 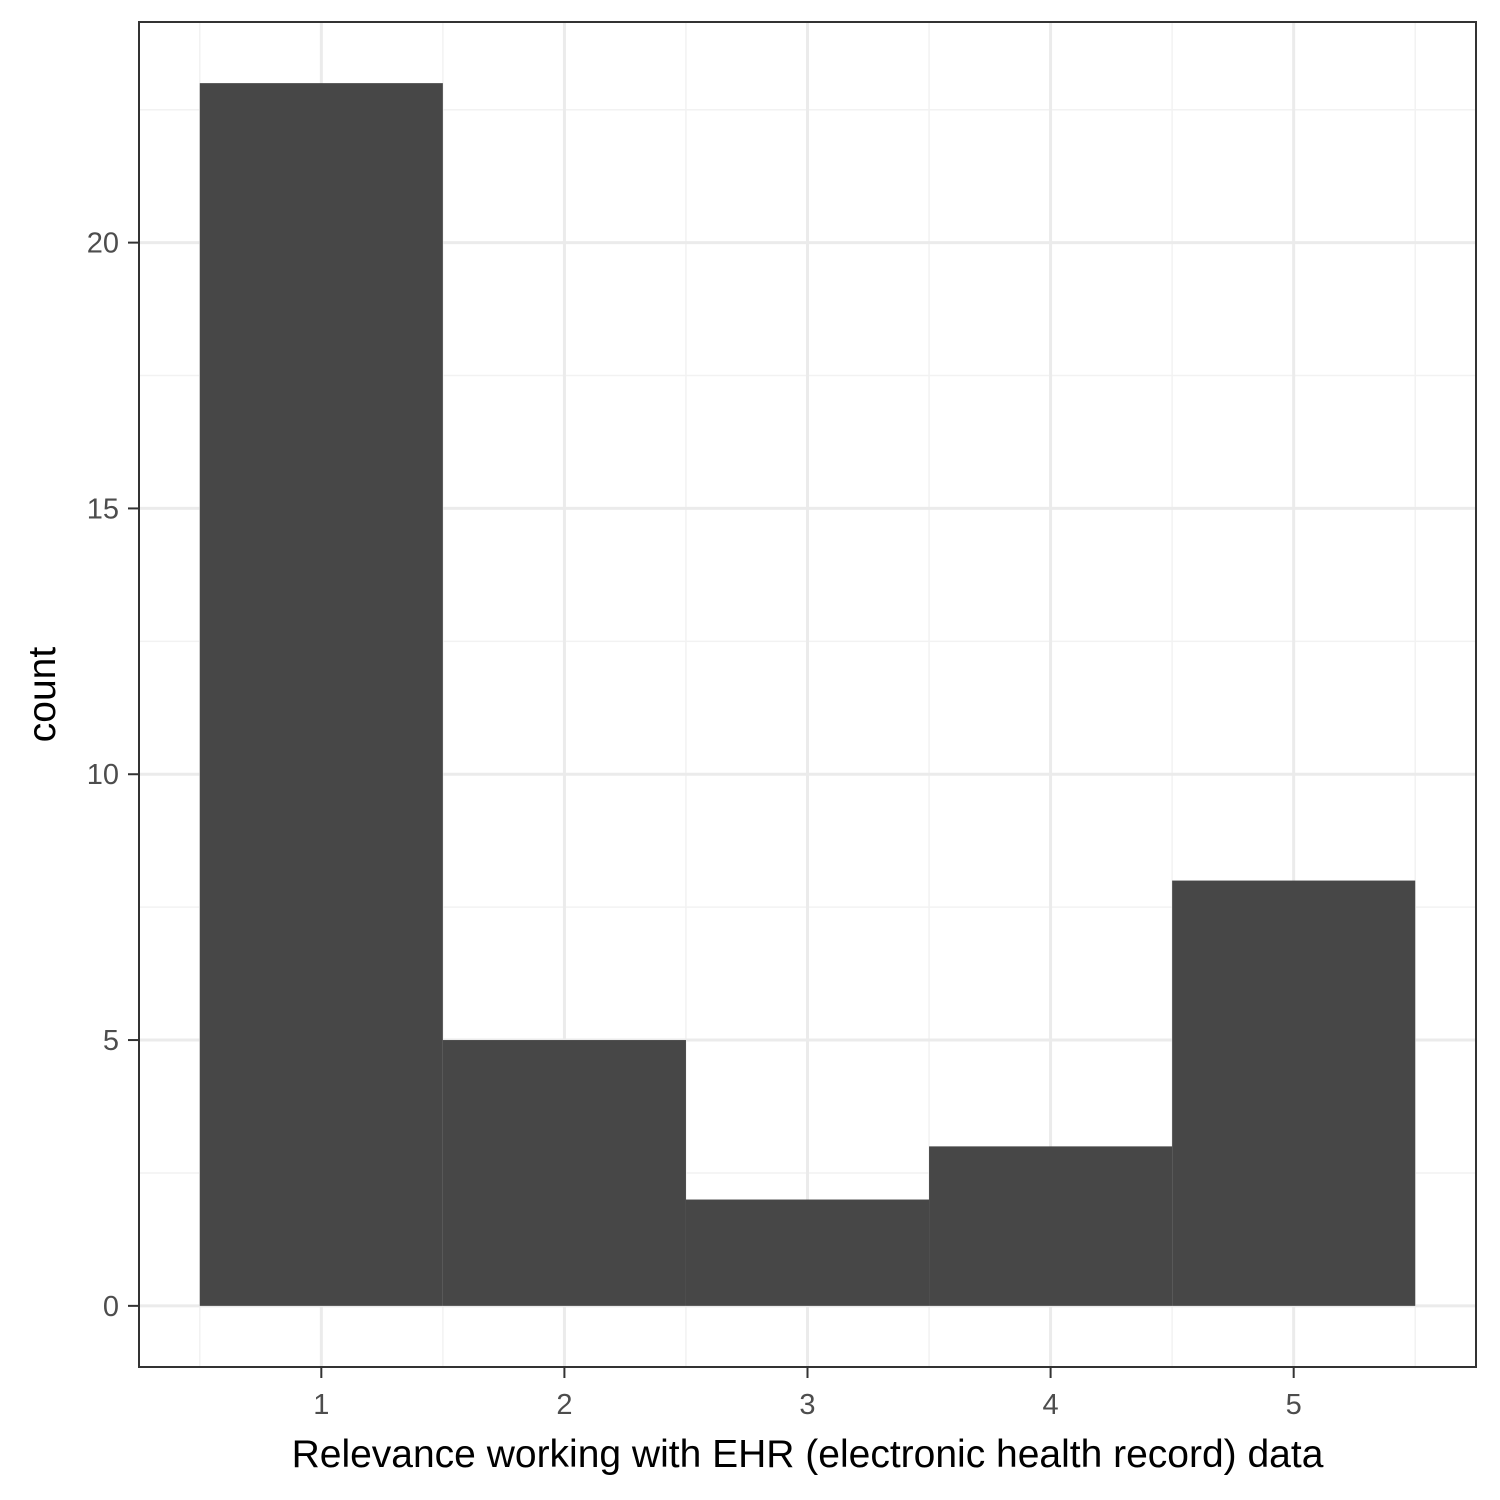 I want to click on x-tick-label: 1, so click(x=321, y=1405).